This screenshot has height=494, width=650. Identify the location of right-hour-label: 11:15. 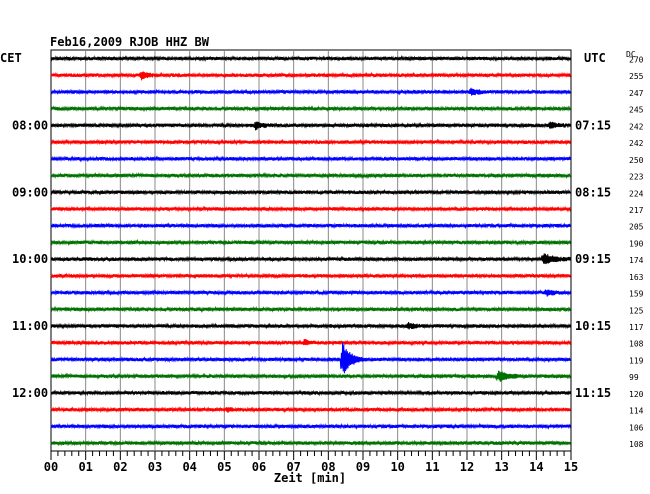
(593, 393).